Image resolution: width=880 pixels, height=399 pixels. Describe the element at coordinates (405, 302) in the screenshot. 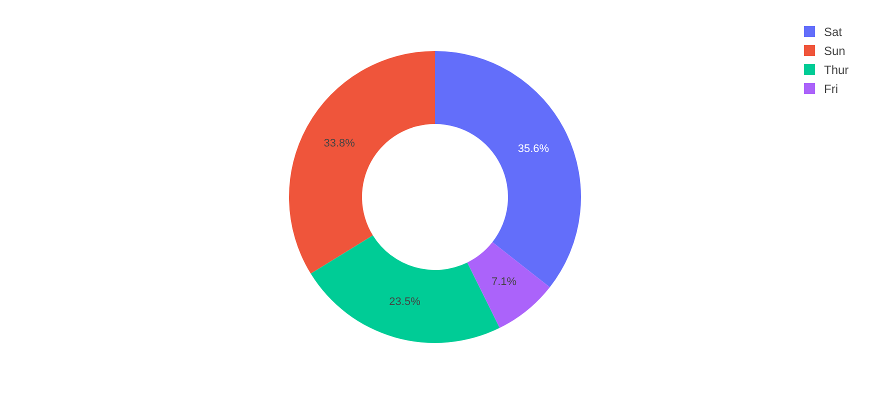

I see `data-label: 23.5%` at that location.